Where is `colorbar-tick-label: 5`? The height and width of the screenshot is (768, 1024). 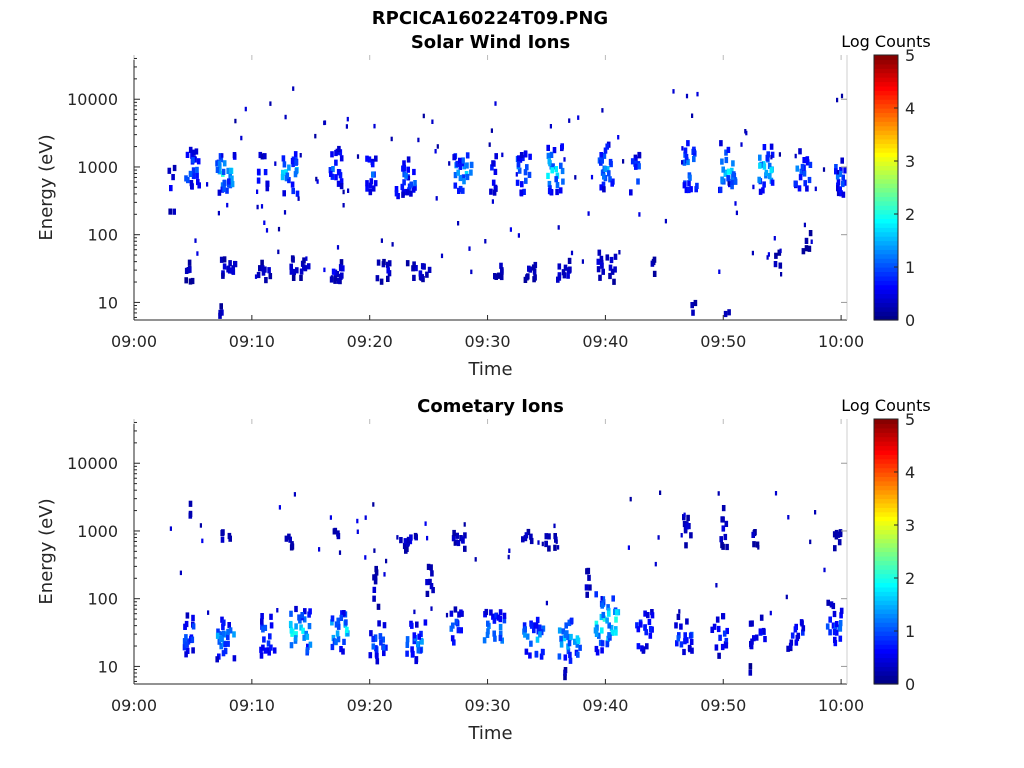
colorbar-tick-label: 5 is located at coordinates (910, 55).